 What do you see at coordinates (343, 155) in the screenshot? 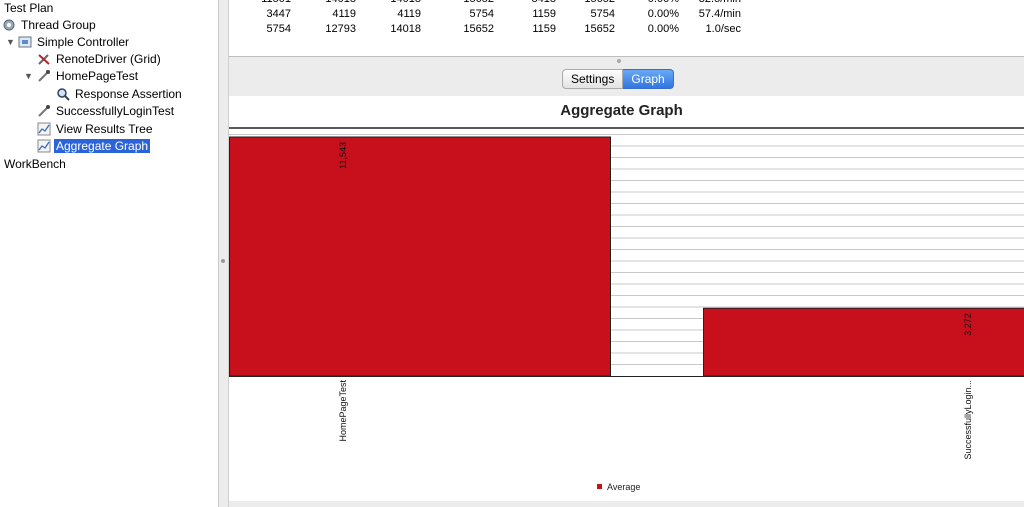
I see `bar-value-label: 11,543` at bounding box center [343, 155].